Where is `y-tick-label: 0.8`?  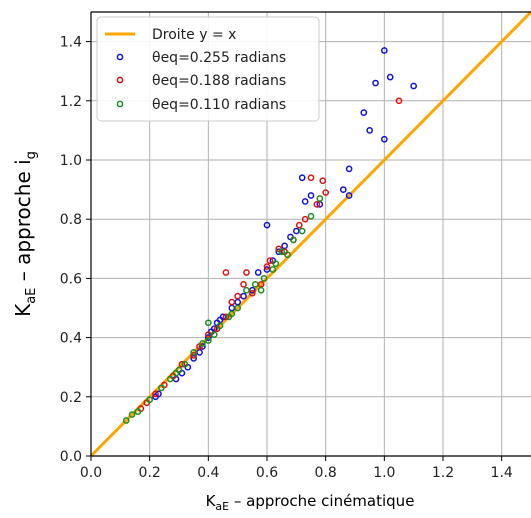
y-tick-label: 0.8 is located at coordinates (71, 220).